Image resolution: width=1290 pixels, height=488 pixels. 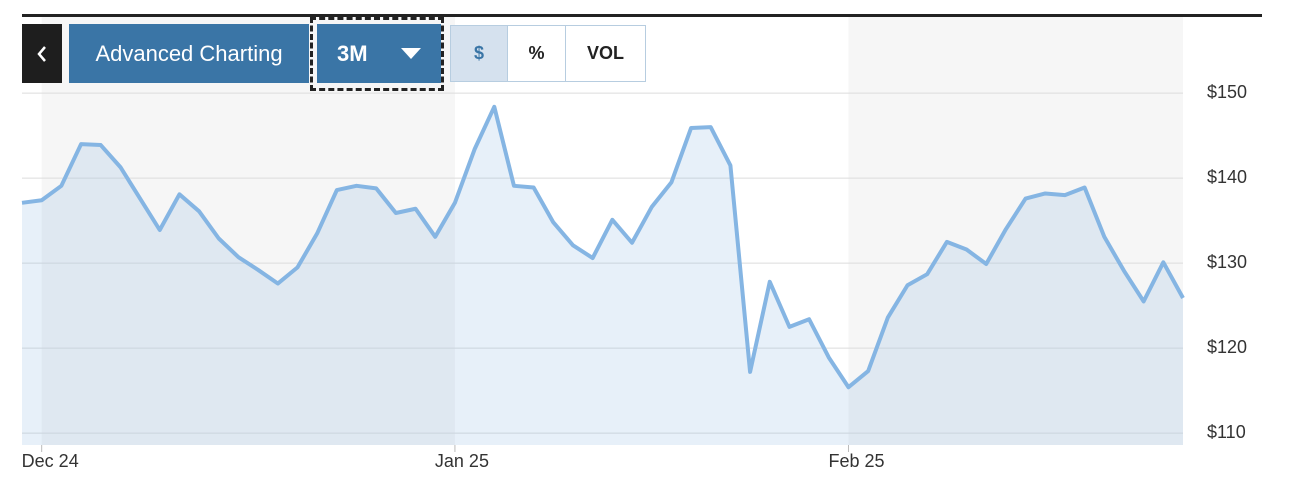 What do you see at coordinates (411, 53) in the screenshot?
I see `dropdown-arrow` at bounding box center [411, 53].